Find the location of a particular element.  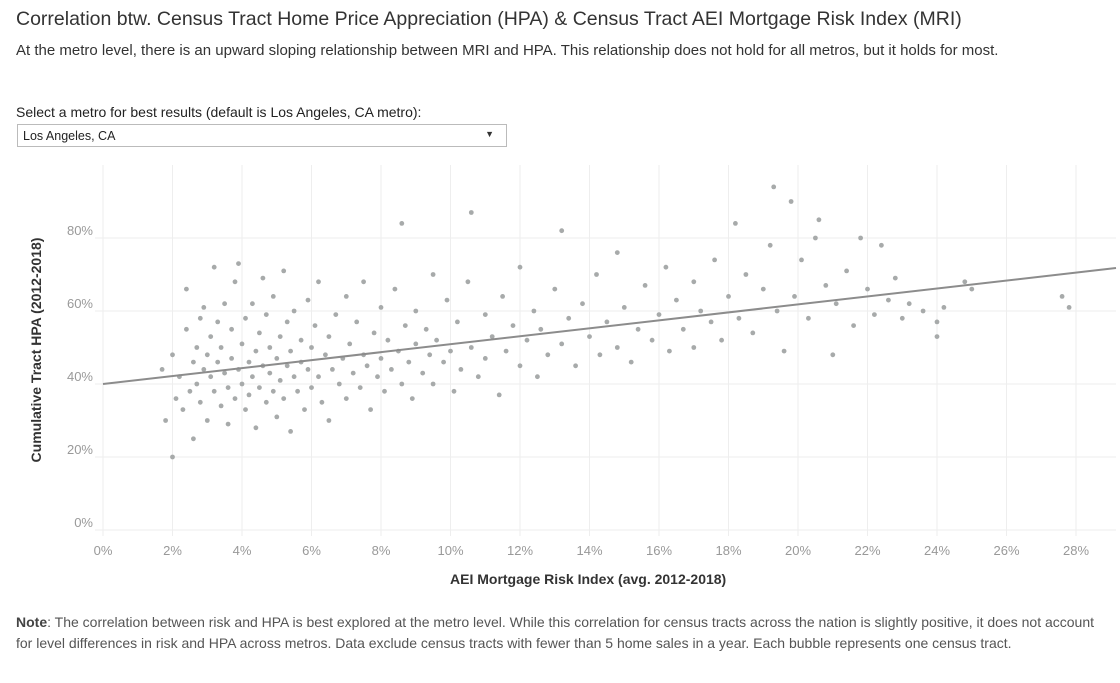

x-tick-label: 16% is located at coordinates (659, 550).